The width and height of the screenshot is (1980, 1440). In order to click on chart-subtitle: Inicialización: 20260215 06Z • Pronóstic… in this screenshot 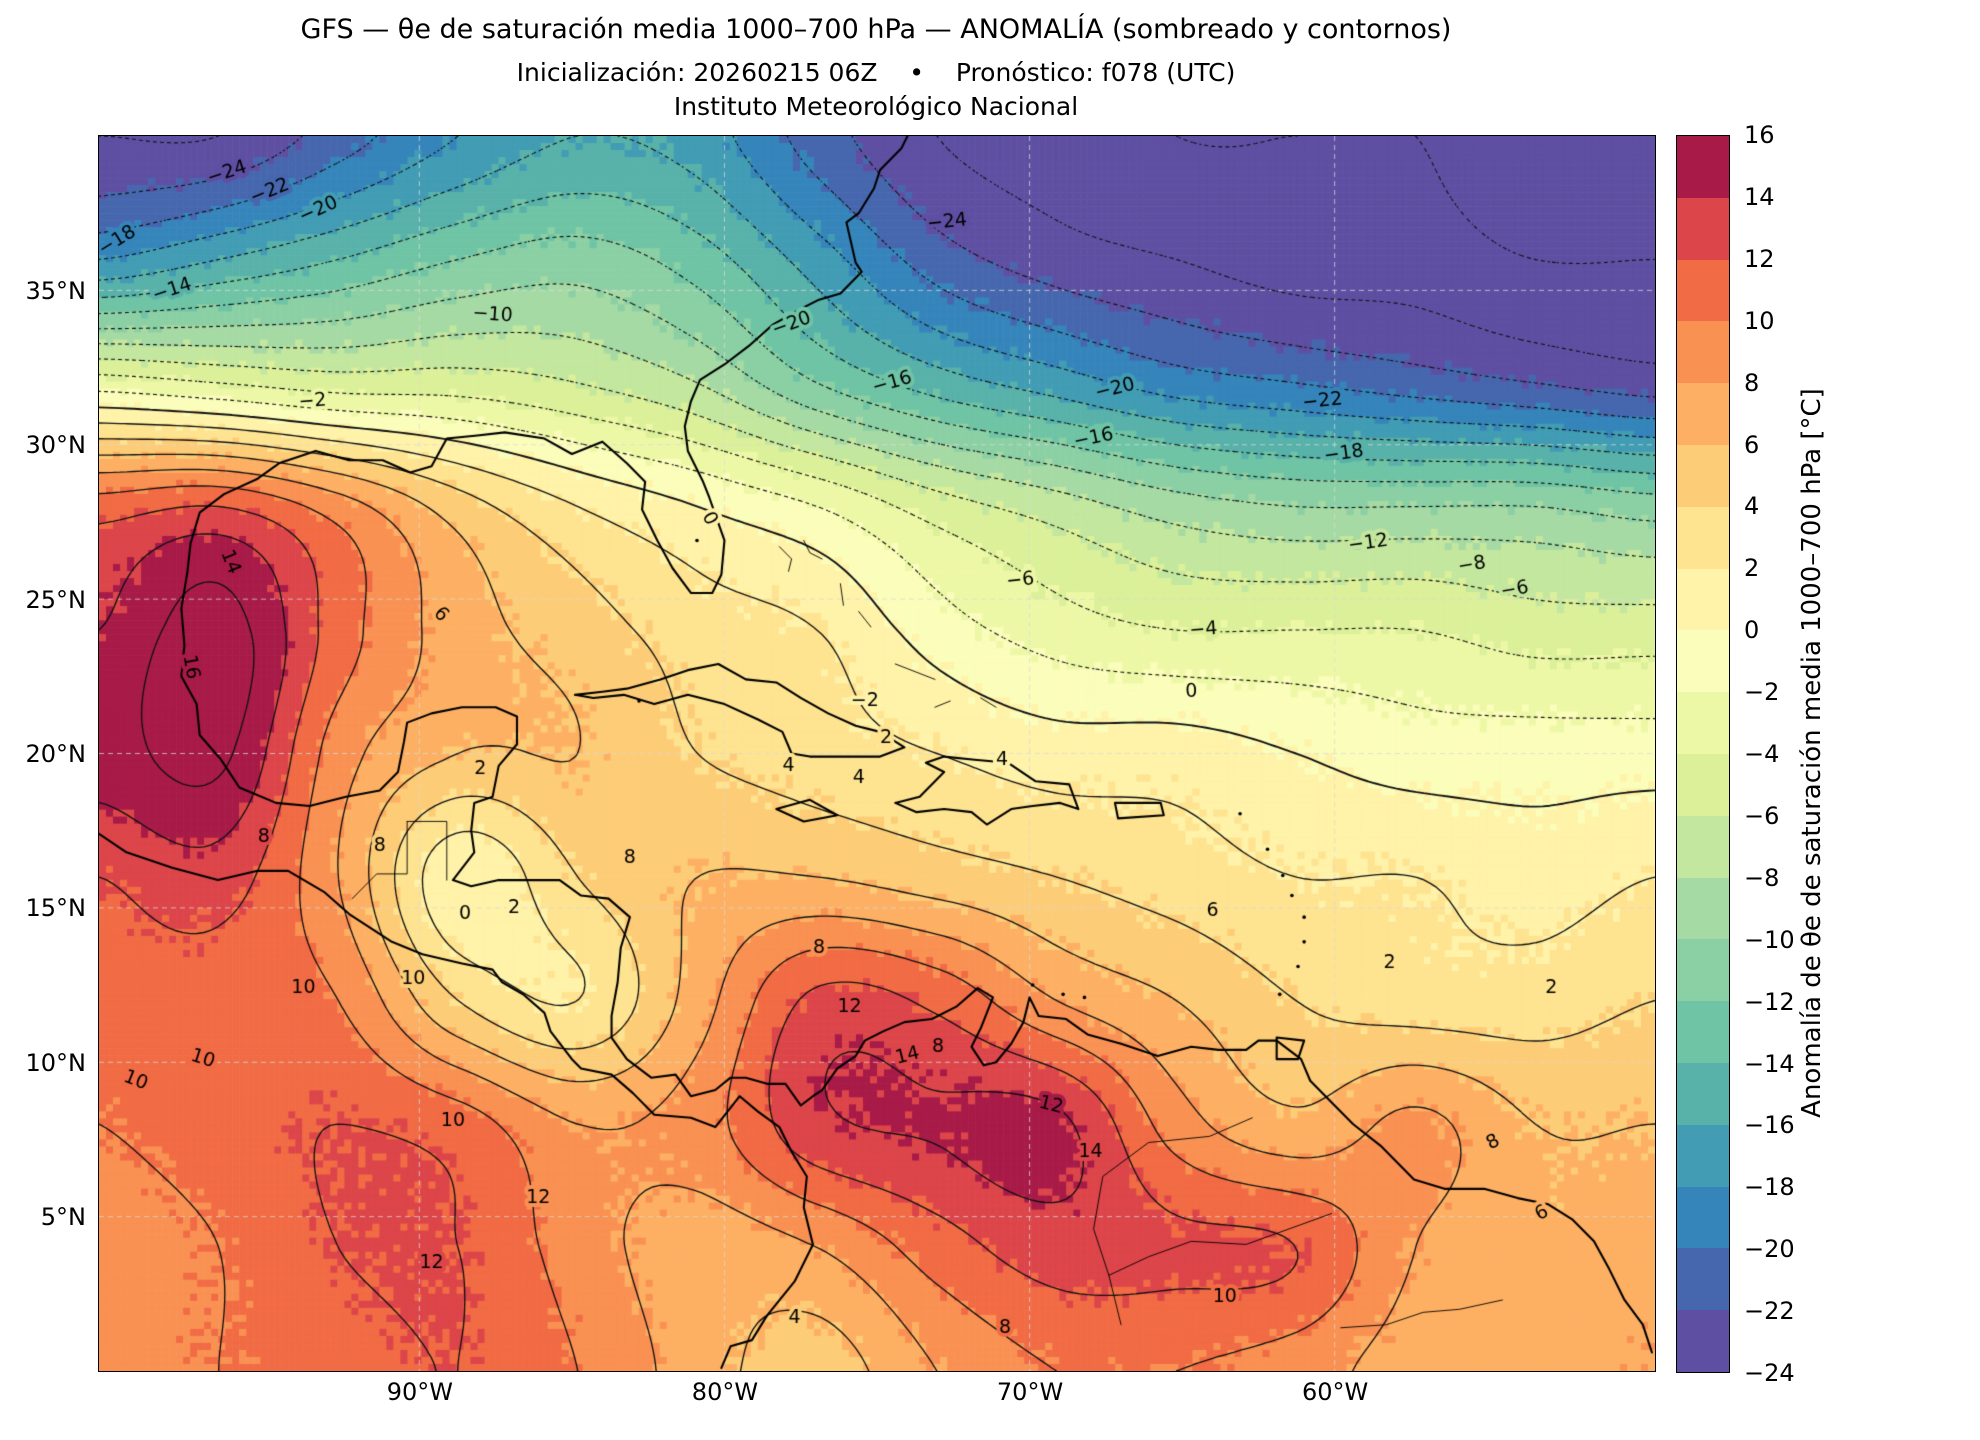, I will do `click(876, 72)`.